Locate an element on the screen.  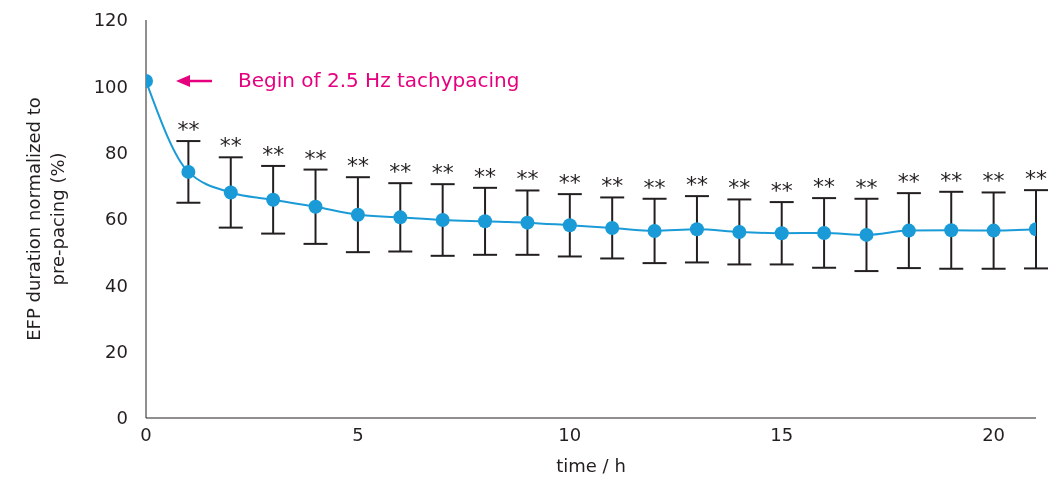
y-tick-label: 120 is located at coordinates (110, 20).